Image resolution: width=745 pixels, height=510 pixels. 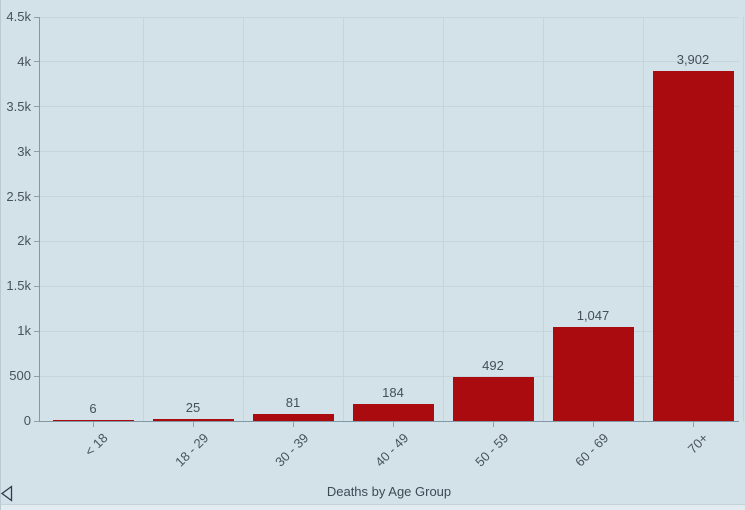 What do you see at coordinates (18, 196) in the screenshot?
I see `y-tick-label: 2.5k` at bounding box center [18, 196].